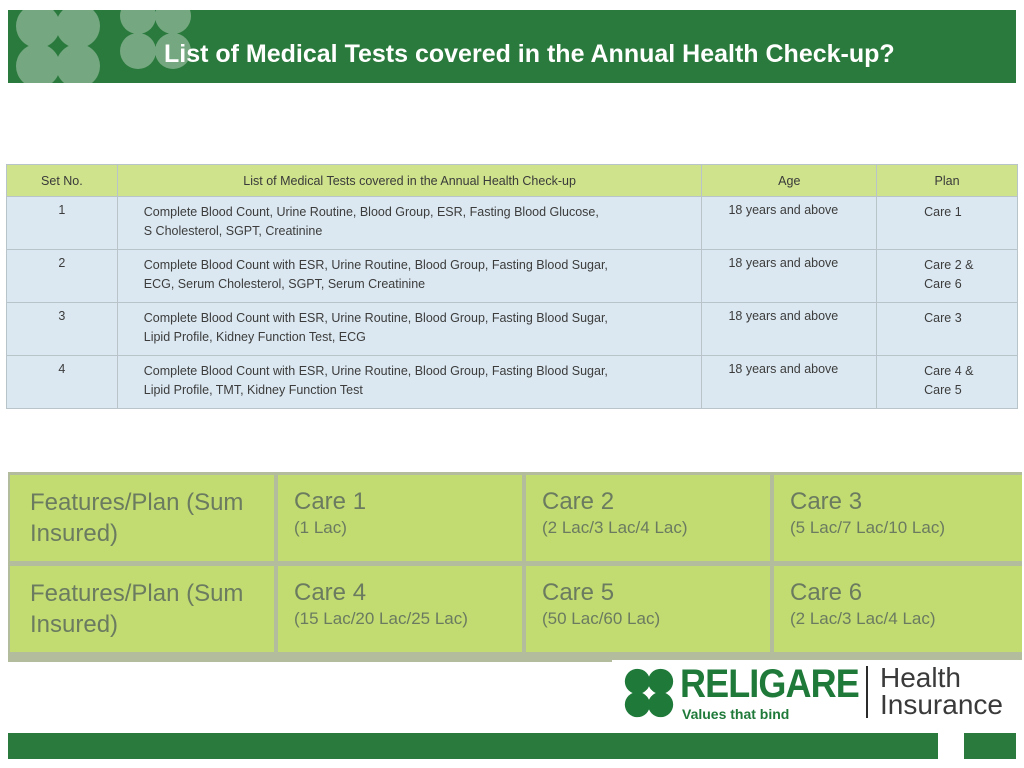 The image size is (1024, 768). I want to click on plan-line: Care 6, so click(943, 284).